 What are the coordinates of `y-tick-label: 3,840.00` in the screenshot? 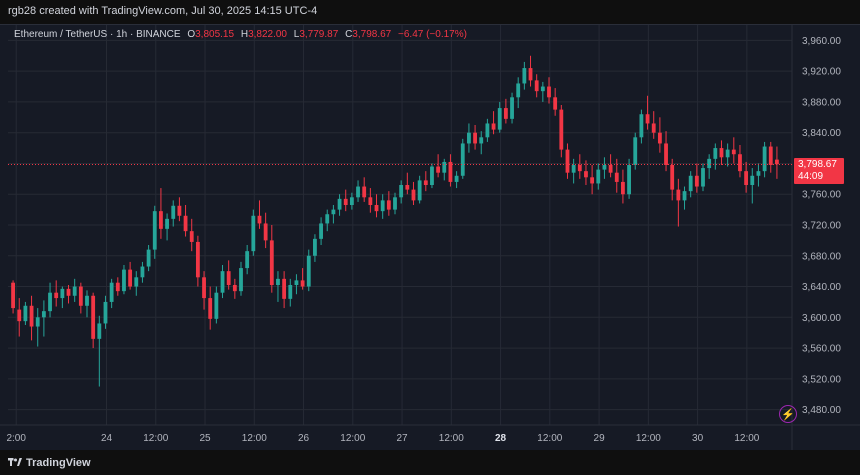 It's located at (821, 133).